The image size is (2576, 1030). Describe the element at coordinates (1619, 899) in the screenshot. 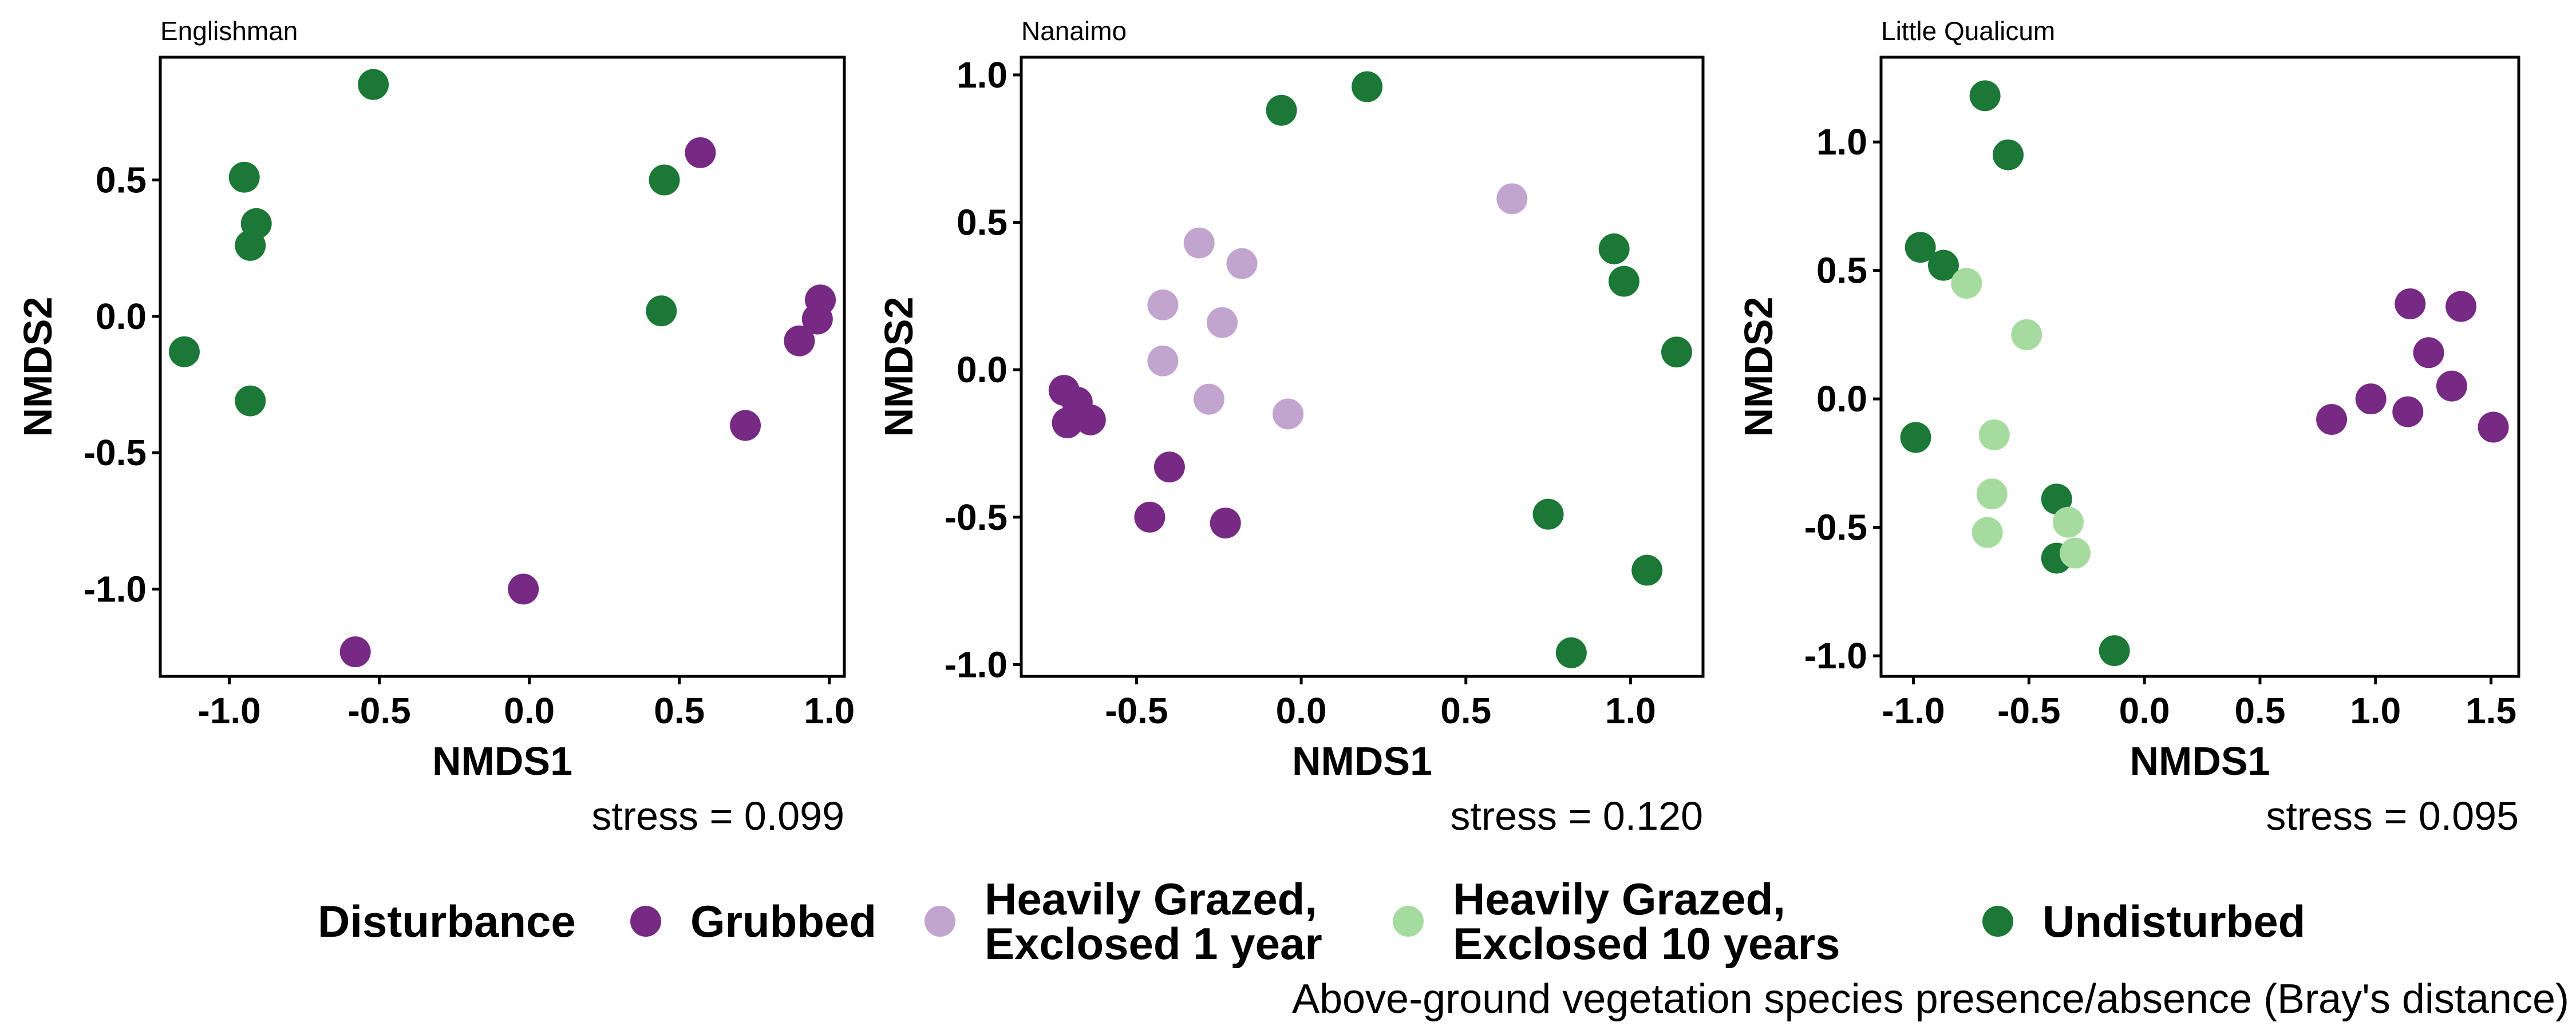

I see `legend-label: Heavily Grazed,` at that location.